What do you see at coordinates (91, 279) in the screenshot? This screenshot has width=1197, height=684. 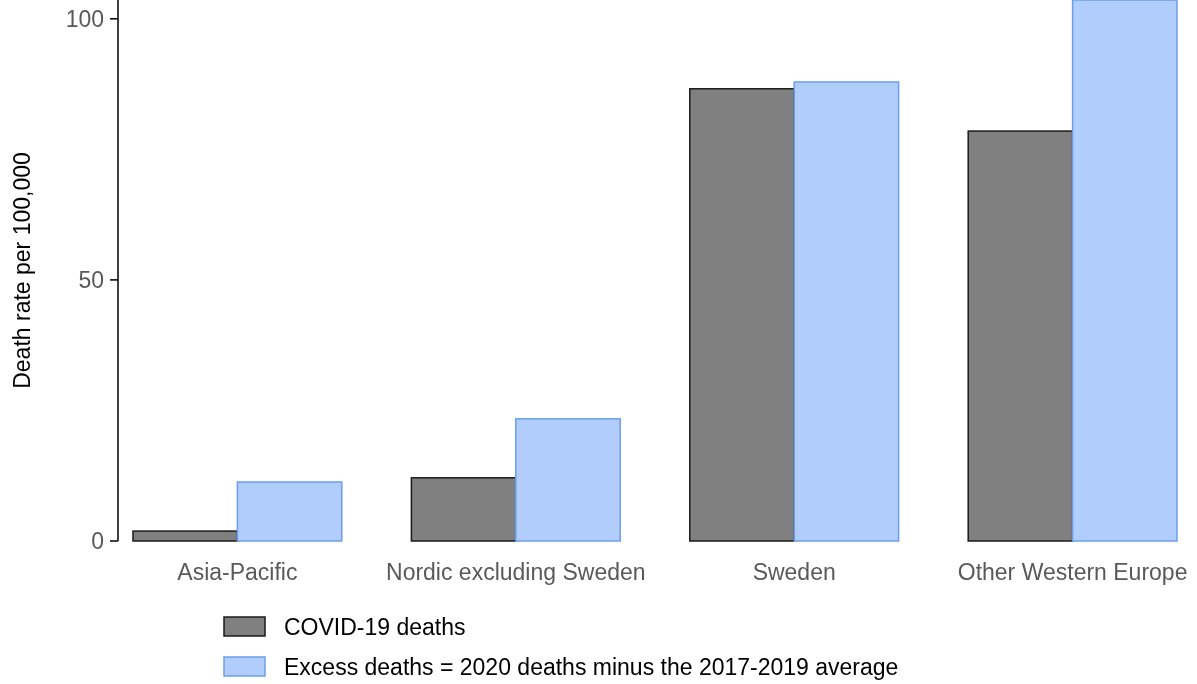 I see `y-tick-label: 50` at bounding box center [91, 279].